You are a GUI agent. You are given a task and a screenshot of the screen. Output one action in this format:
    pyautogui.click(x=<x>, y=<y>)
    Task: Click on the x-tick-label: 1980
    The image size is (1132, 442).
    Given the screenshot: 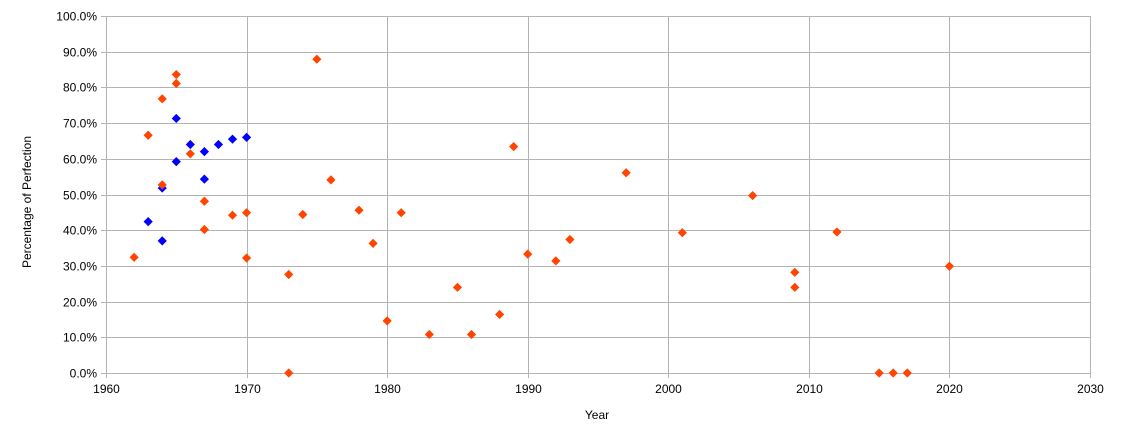 What is the action you would take?
    pyautogui.click(x=387, y=389)
    